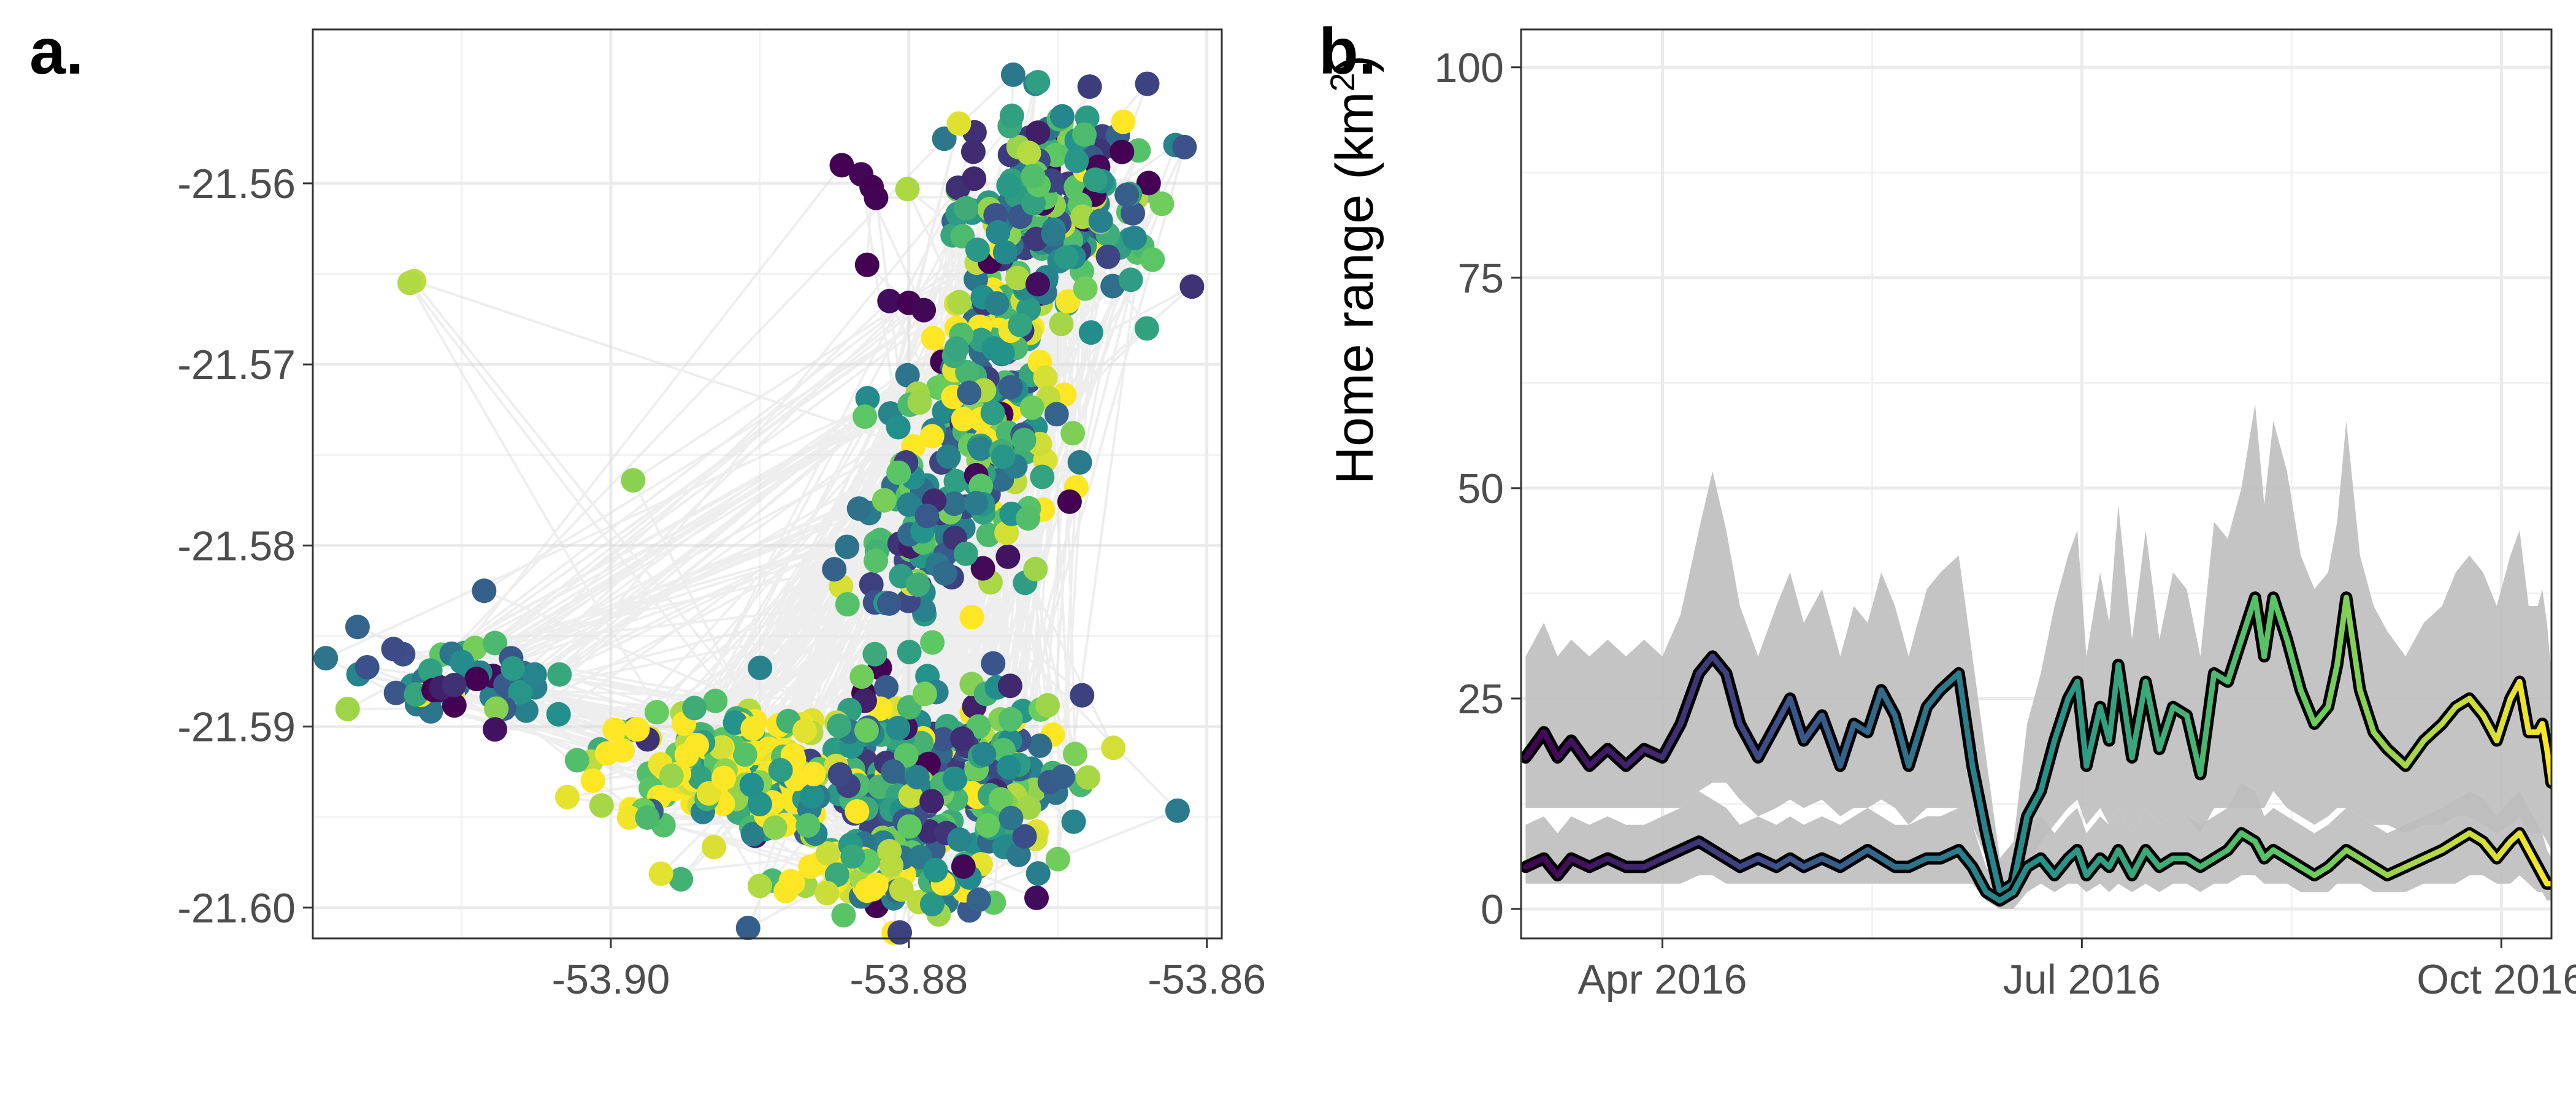  What do you see at coordinates (2036, 749) in the screenshot?
I see `panel-b-series-lines` at bounding box center [2036, 749].